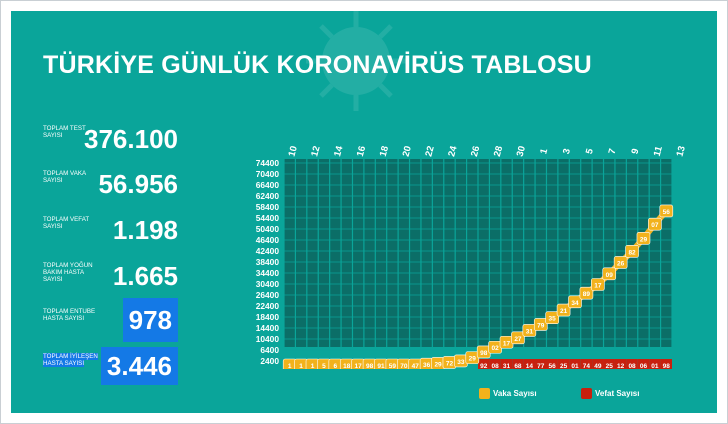 This screenshot has height=424, width=728. I want to click on vaka-data-label: 47, so click(416, 366).